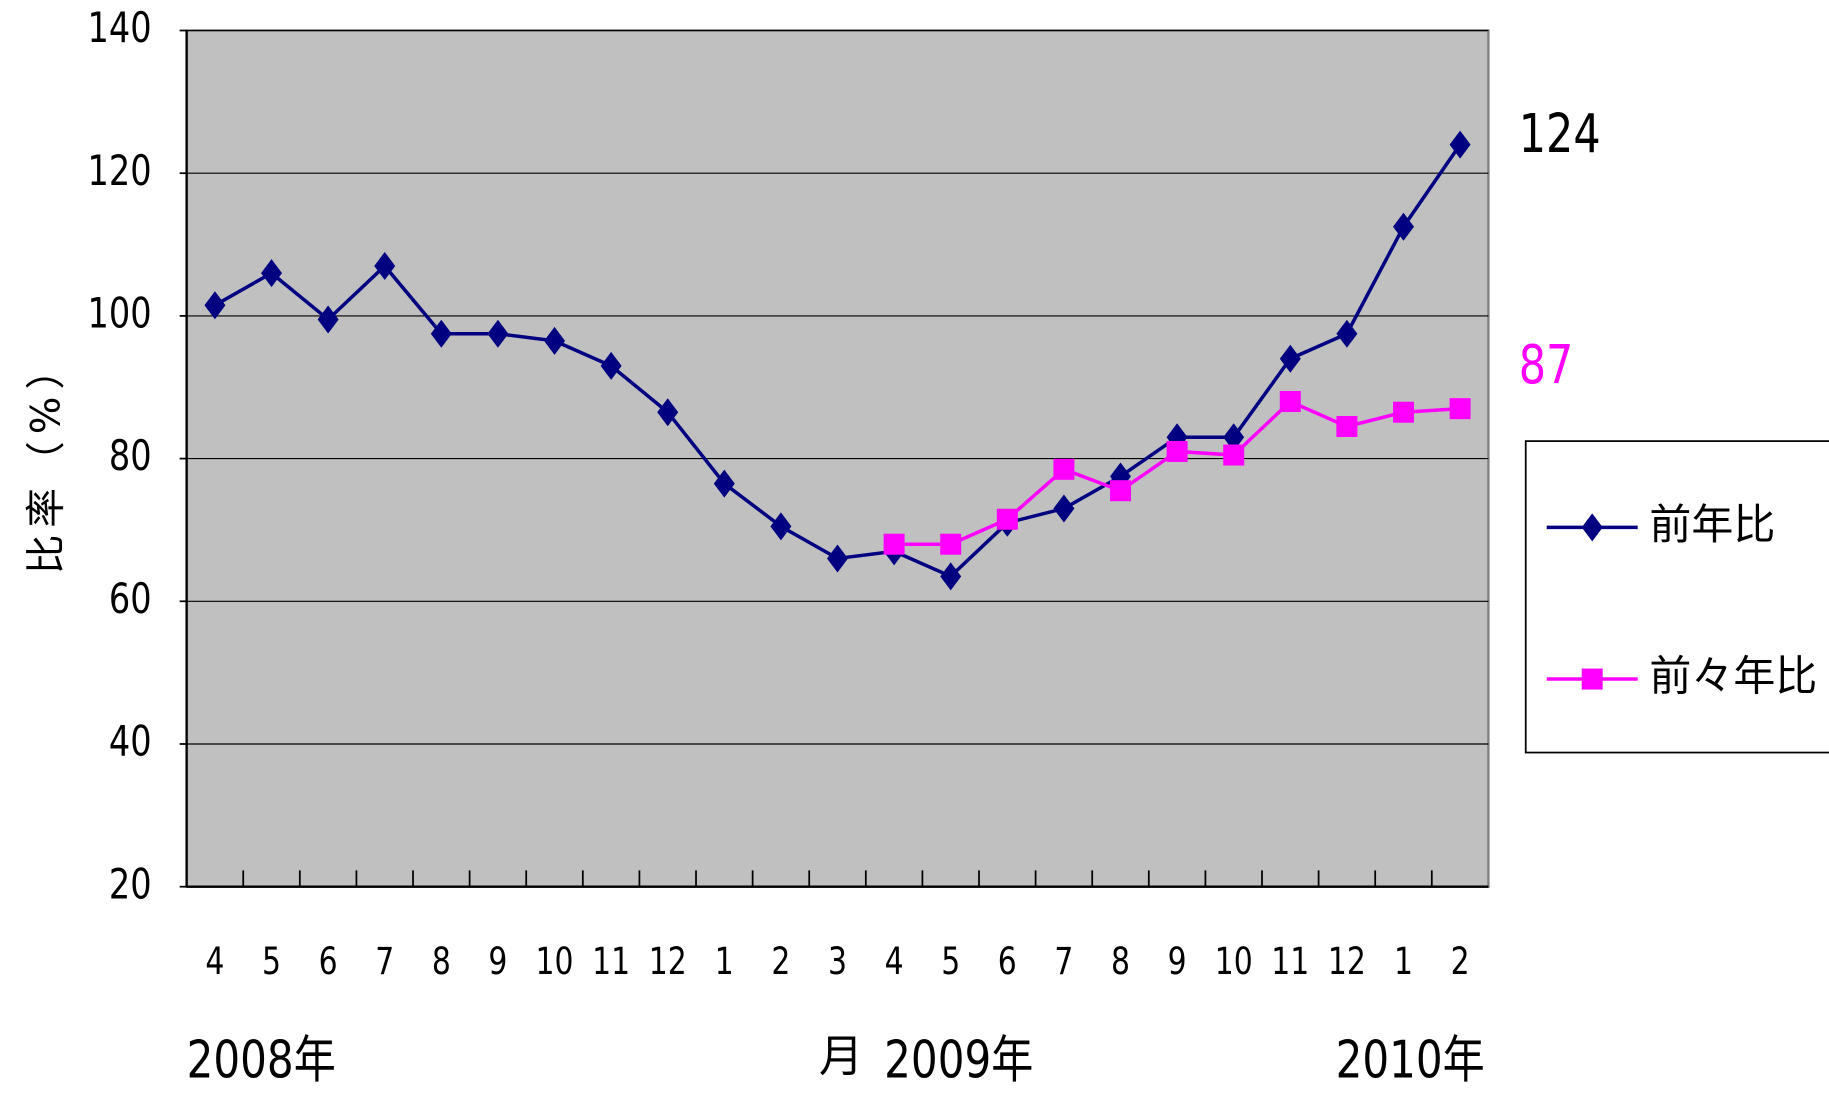  Describe the element at coordinates (1546, 366) in the screenshot. I see `data-label: 87` at that location.